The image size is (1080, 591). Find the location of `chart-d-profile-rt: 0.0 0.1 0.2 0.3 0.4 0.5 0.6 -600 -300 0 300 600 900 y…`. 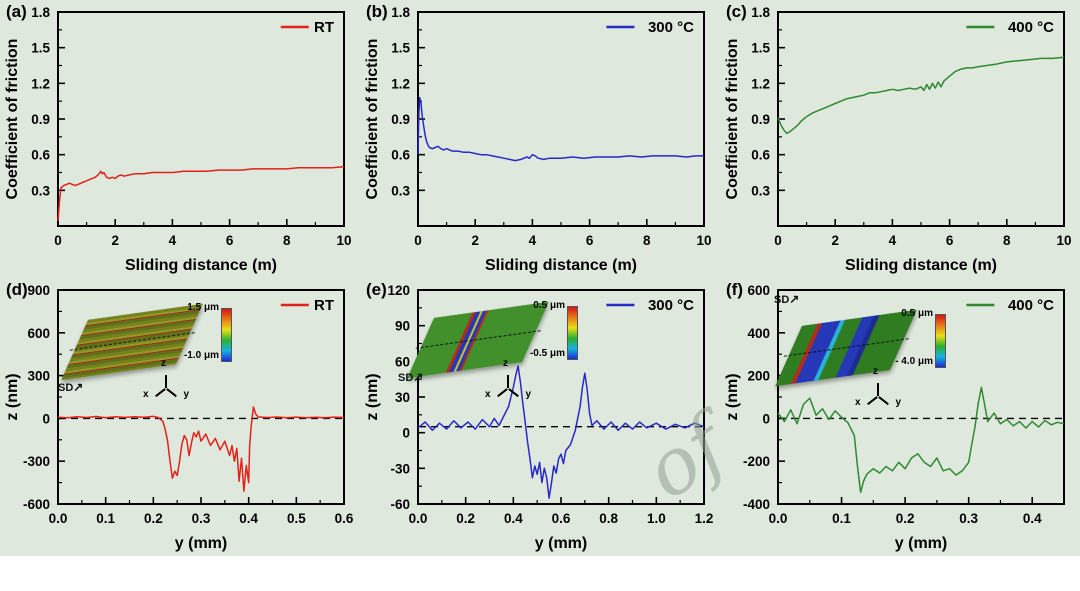

chart-d-profile-rt: 0.0 0.1 0.2 0.3 0.4 0.5 0.6 -600 -300 0 300 600 900 y… is located at coordinates (179, 417).